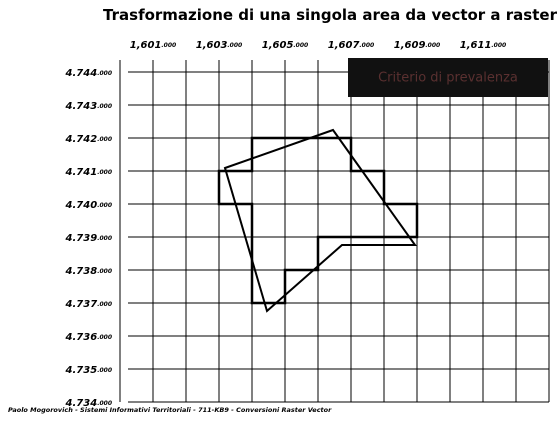 The width and height of the screenshot is (559, 421). Describe the element at coordinates (81, 271) in the screenshot. I see `y-label-main: 4.738` at that location.